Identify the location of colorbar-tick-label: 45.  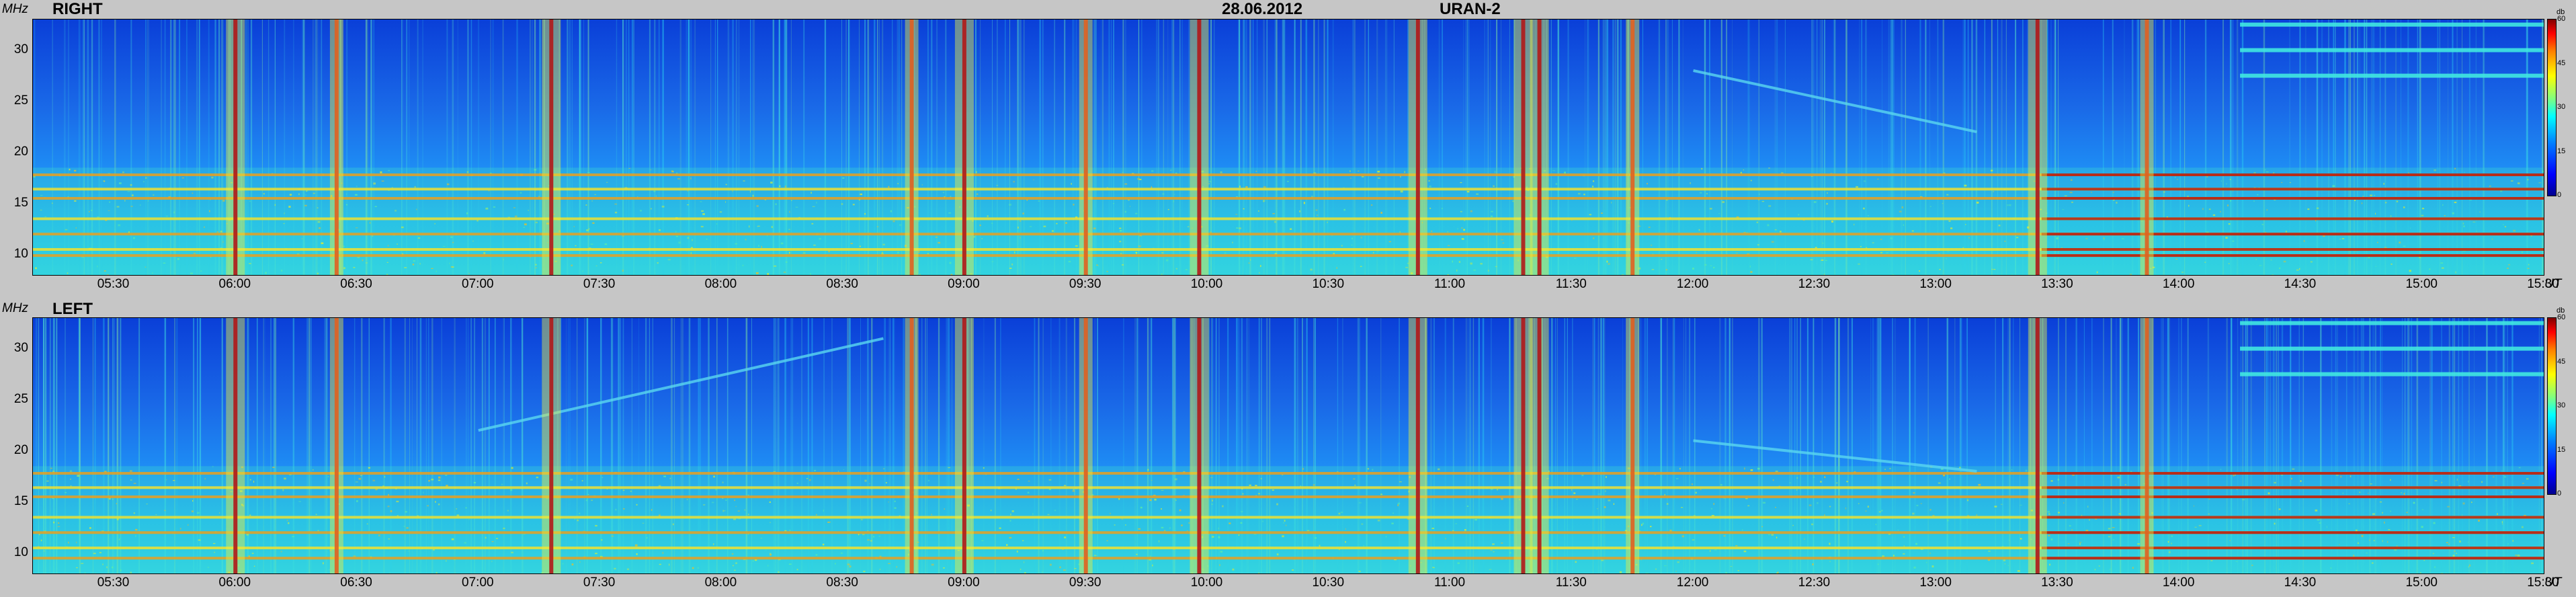
(2561, 361).